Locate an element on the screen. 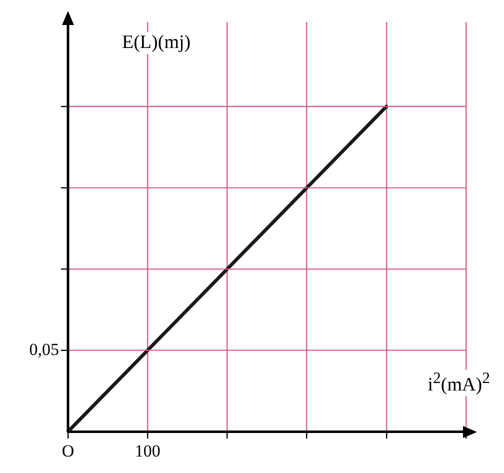 This screenshot has height=473, width=504. x-tick-label: 100 is located at coordinates (147, 450).